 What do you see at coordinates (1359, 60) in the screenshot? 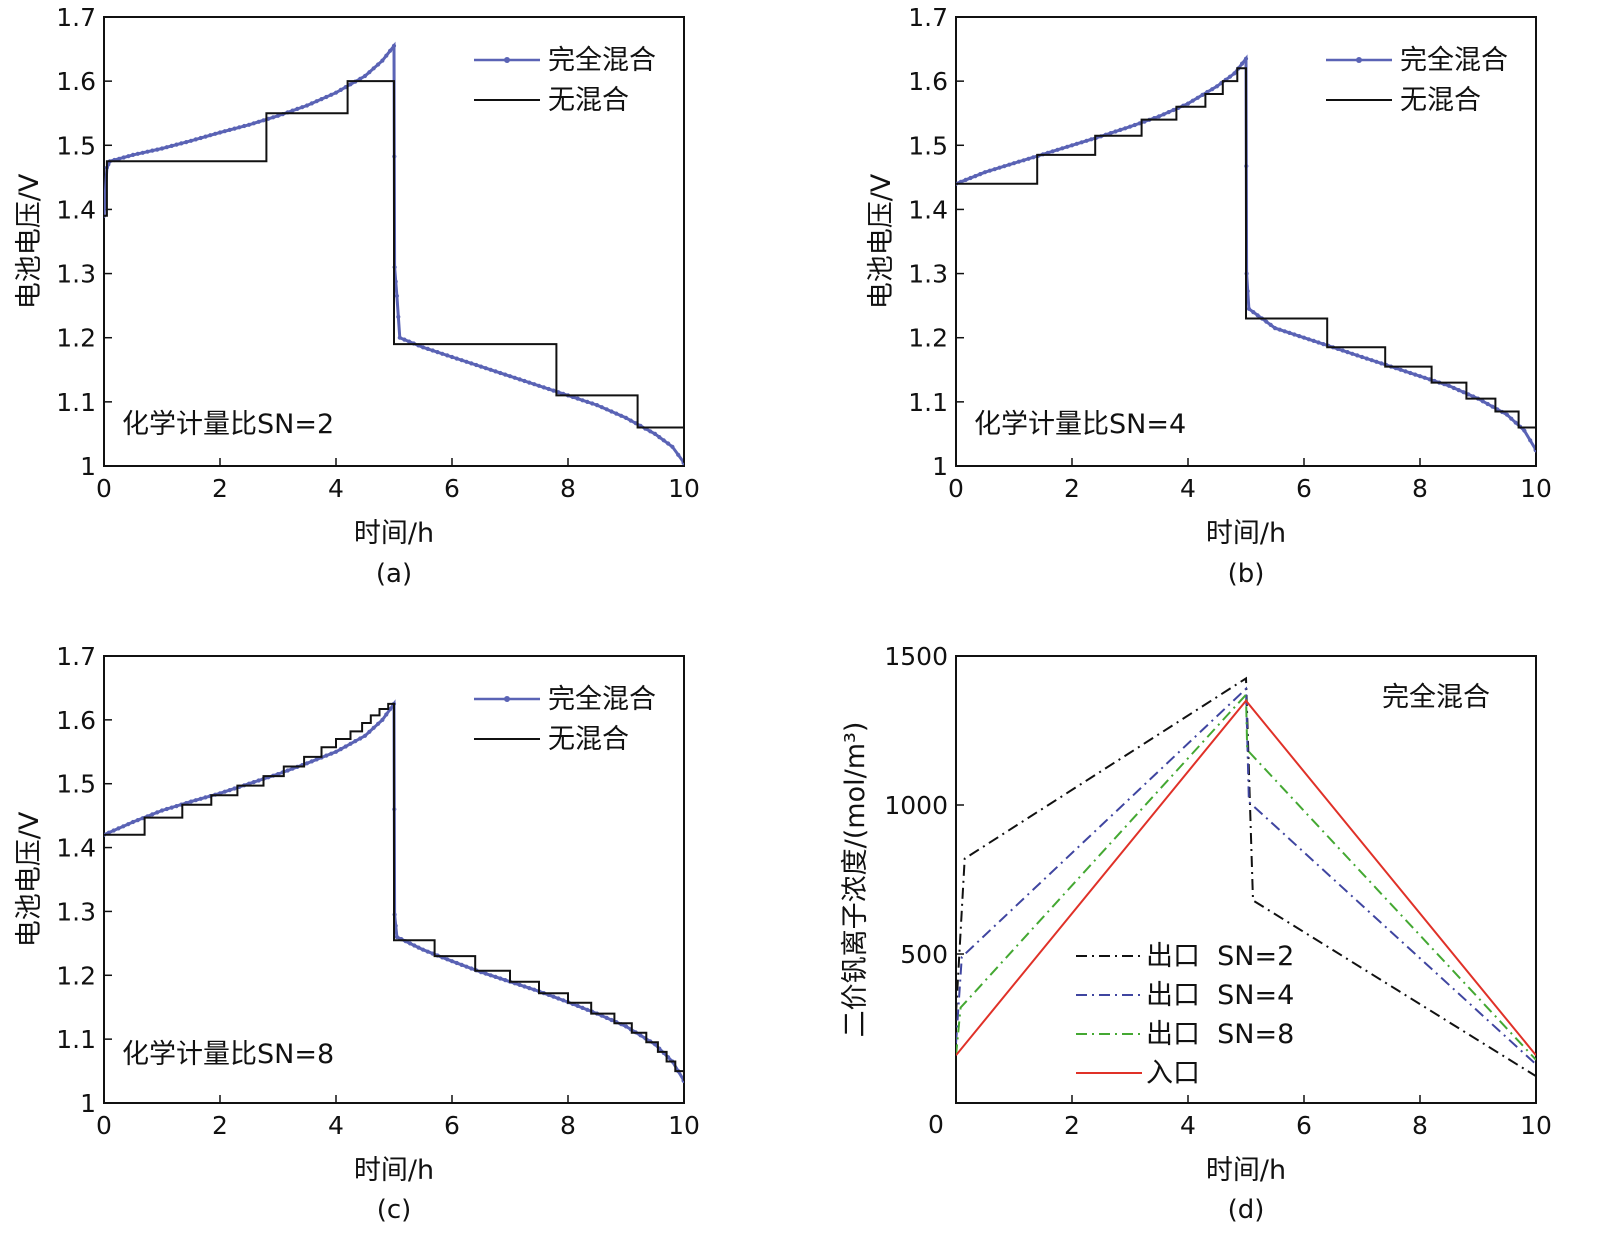
I see `legend-marker` at bounding box center [1359, 60].